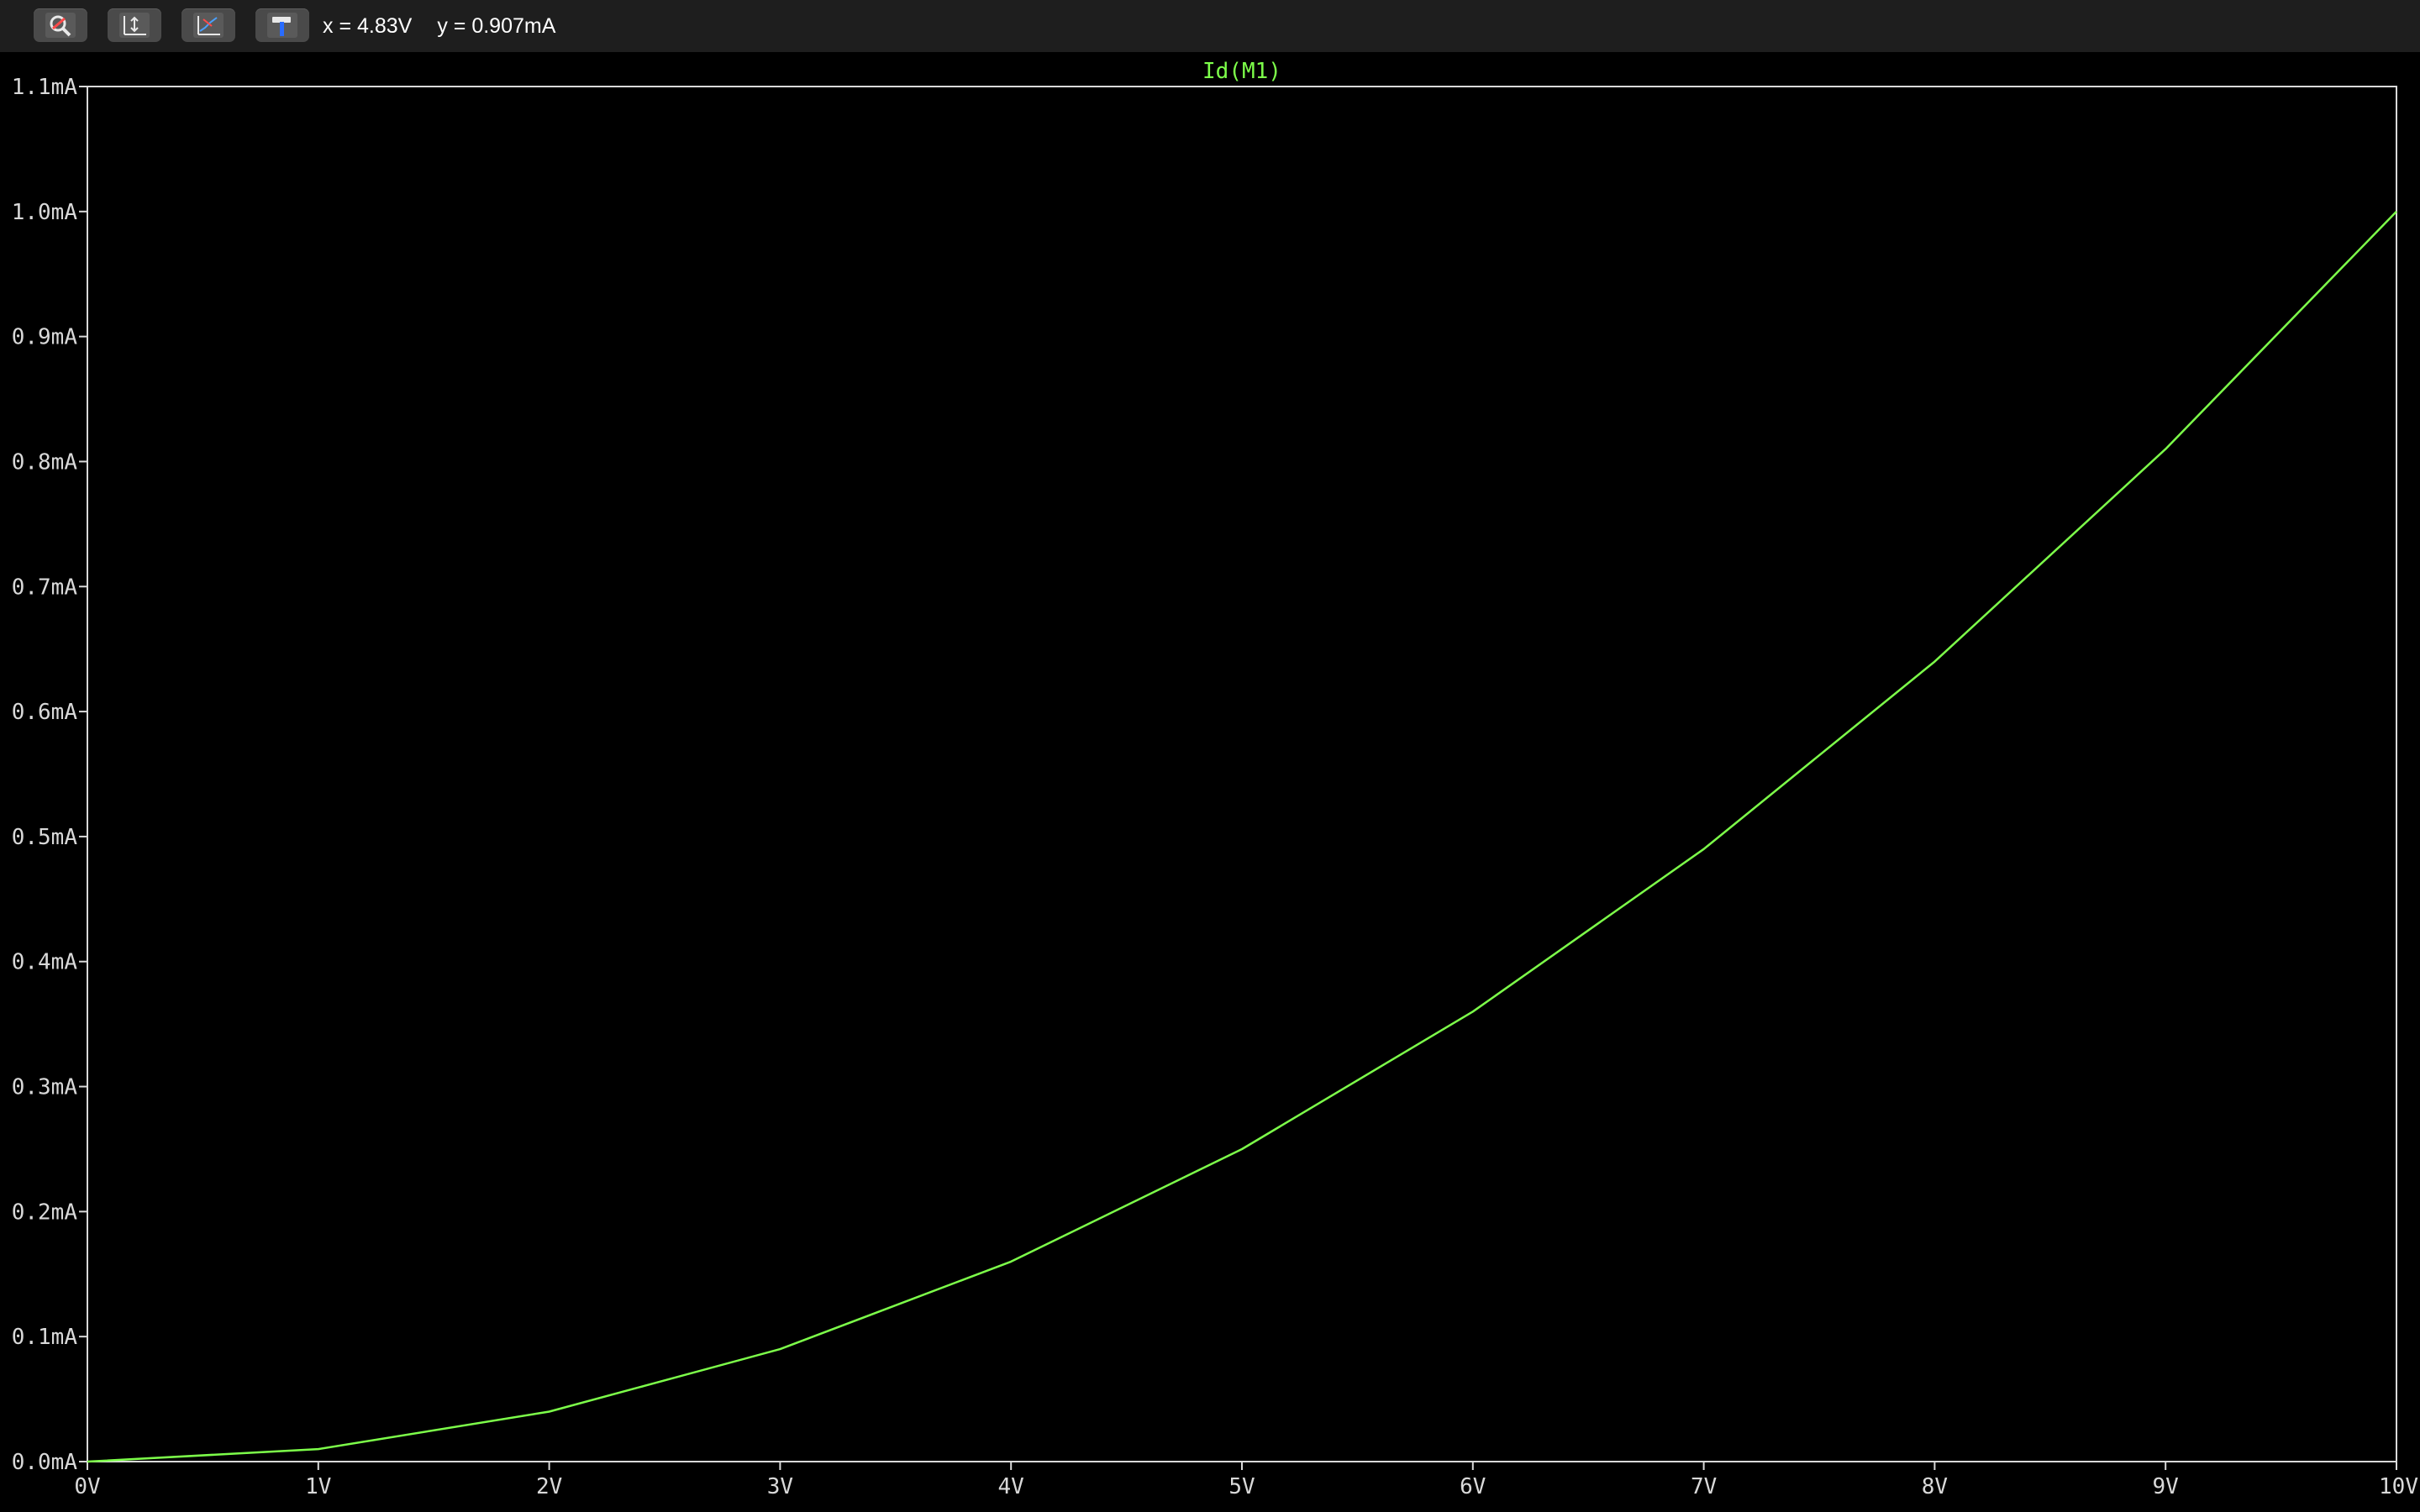  I want to click on y-tick-label: 0.3mA, so click(45, 1087).